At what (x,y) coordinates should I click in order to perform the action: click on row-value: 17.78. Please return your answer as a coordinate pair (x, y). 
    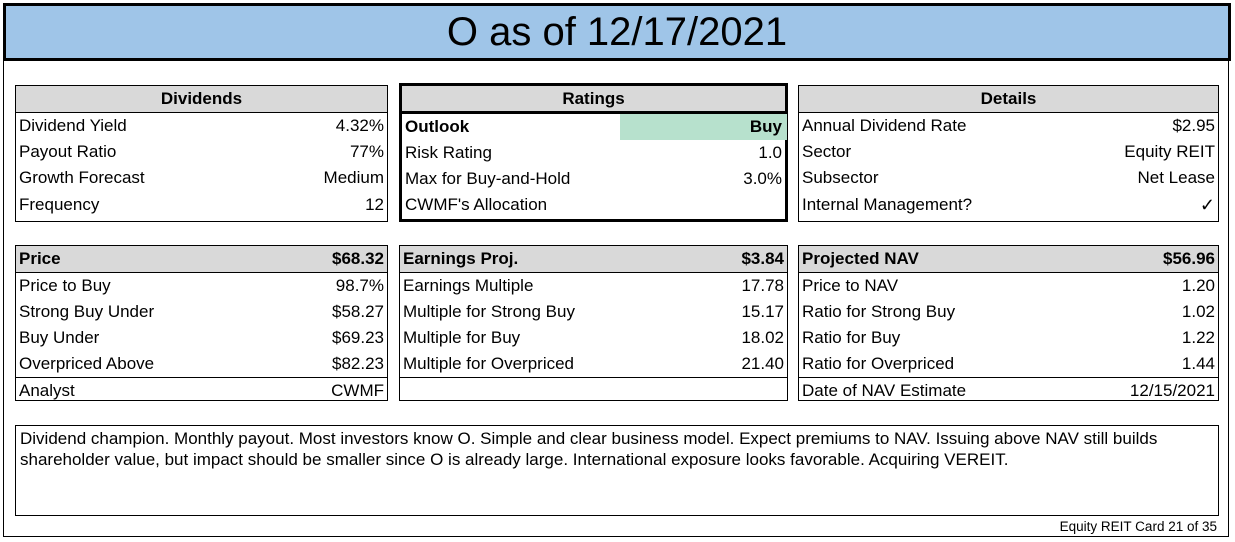
    Looking at the image, I should click on (762, 285).